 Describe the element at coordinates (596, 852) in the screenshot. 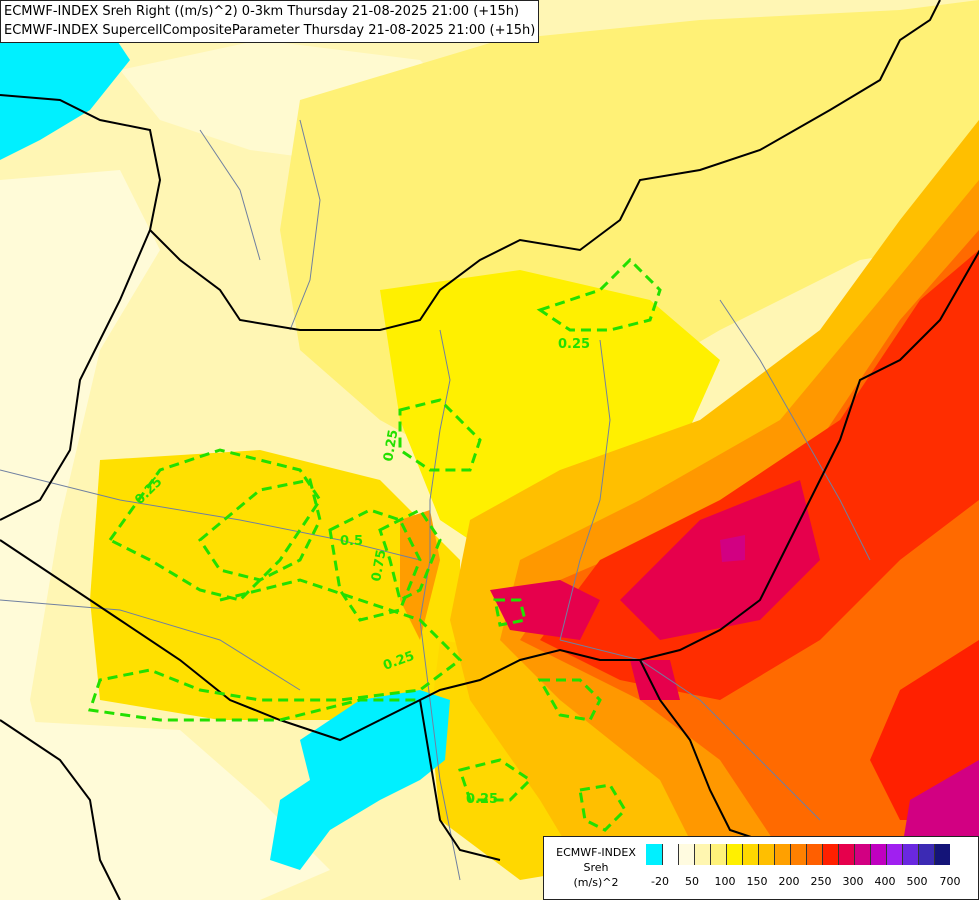

I see `legend-source: ECMWF-INDEX` at that location.